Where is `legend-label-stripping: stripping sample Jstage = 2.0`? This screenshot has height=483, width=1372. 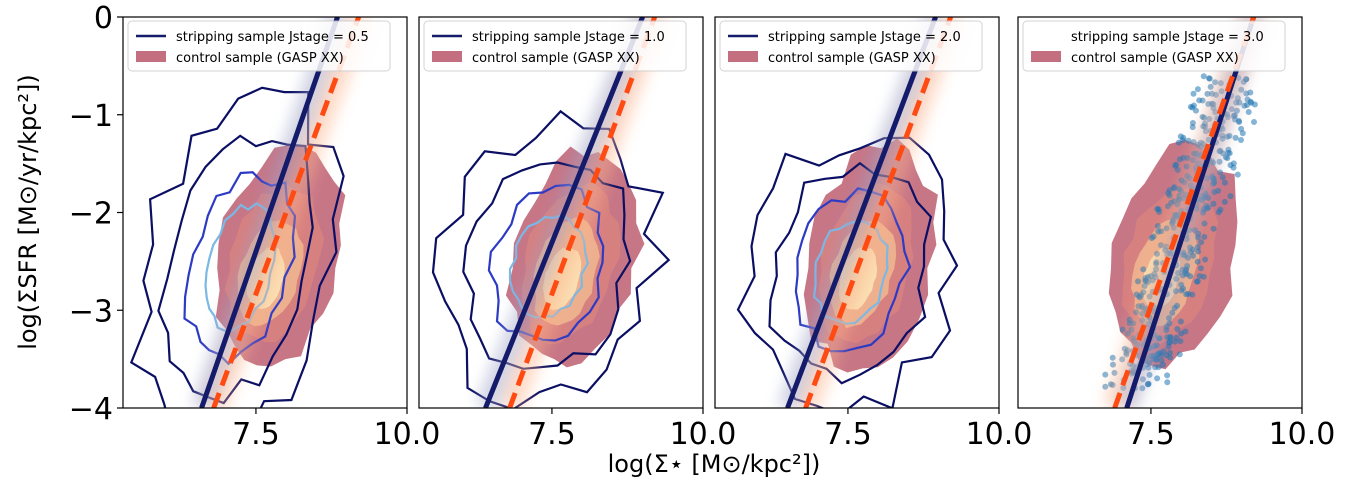
legend-label-stripping: stripping sample Jstage = 2.0 is located at coordinates (864, 37).